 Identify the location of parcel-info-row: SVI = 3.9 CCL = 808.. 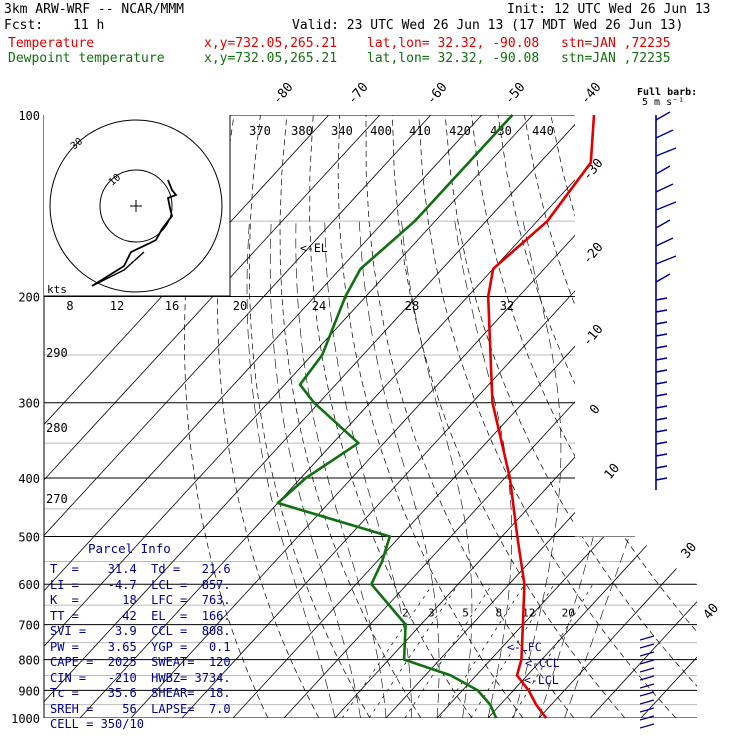
(140, 631).